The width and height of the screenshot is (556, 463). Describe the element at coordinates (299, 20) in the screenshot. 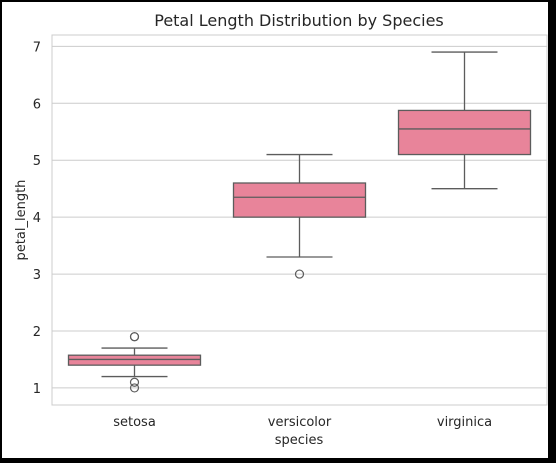

I see `chart-title: Petal Length Distribution by Species` at that location.